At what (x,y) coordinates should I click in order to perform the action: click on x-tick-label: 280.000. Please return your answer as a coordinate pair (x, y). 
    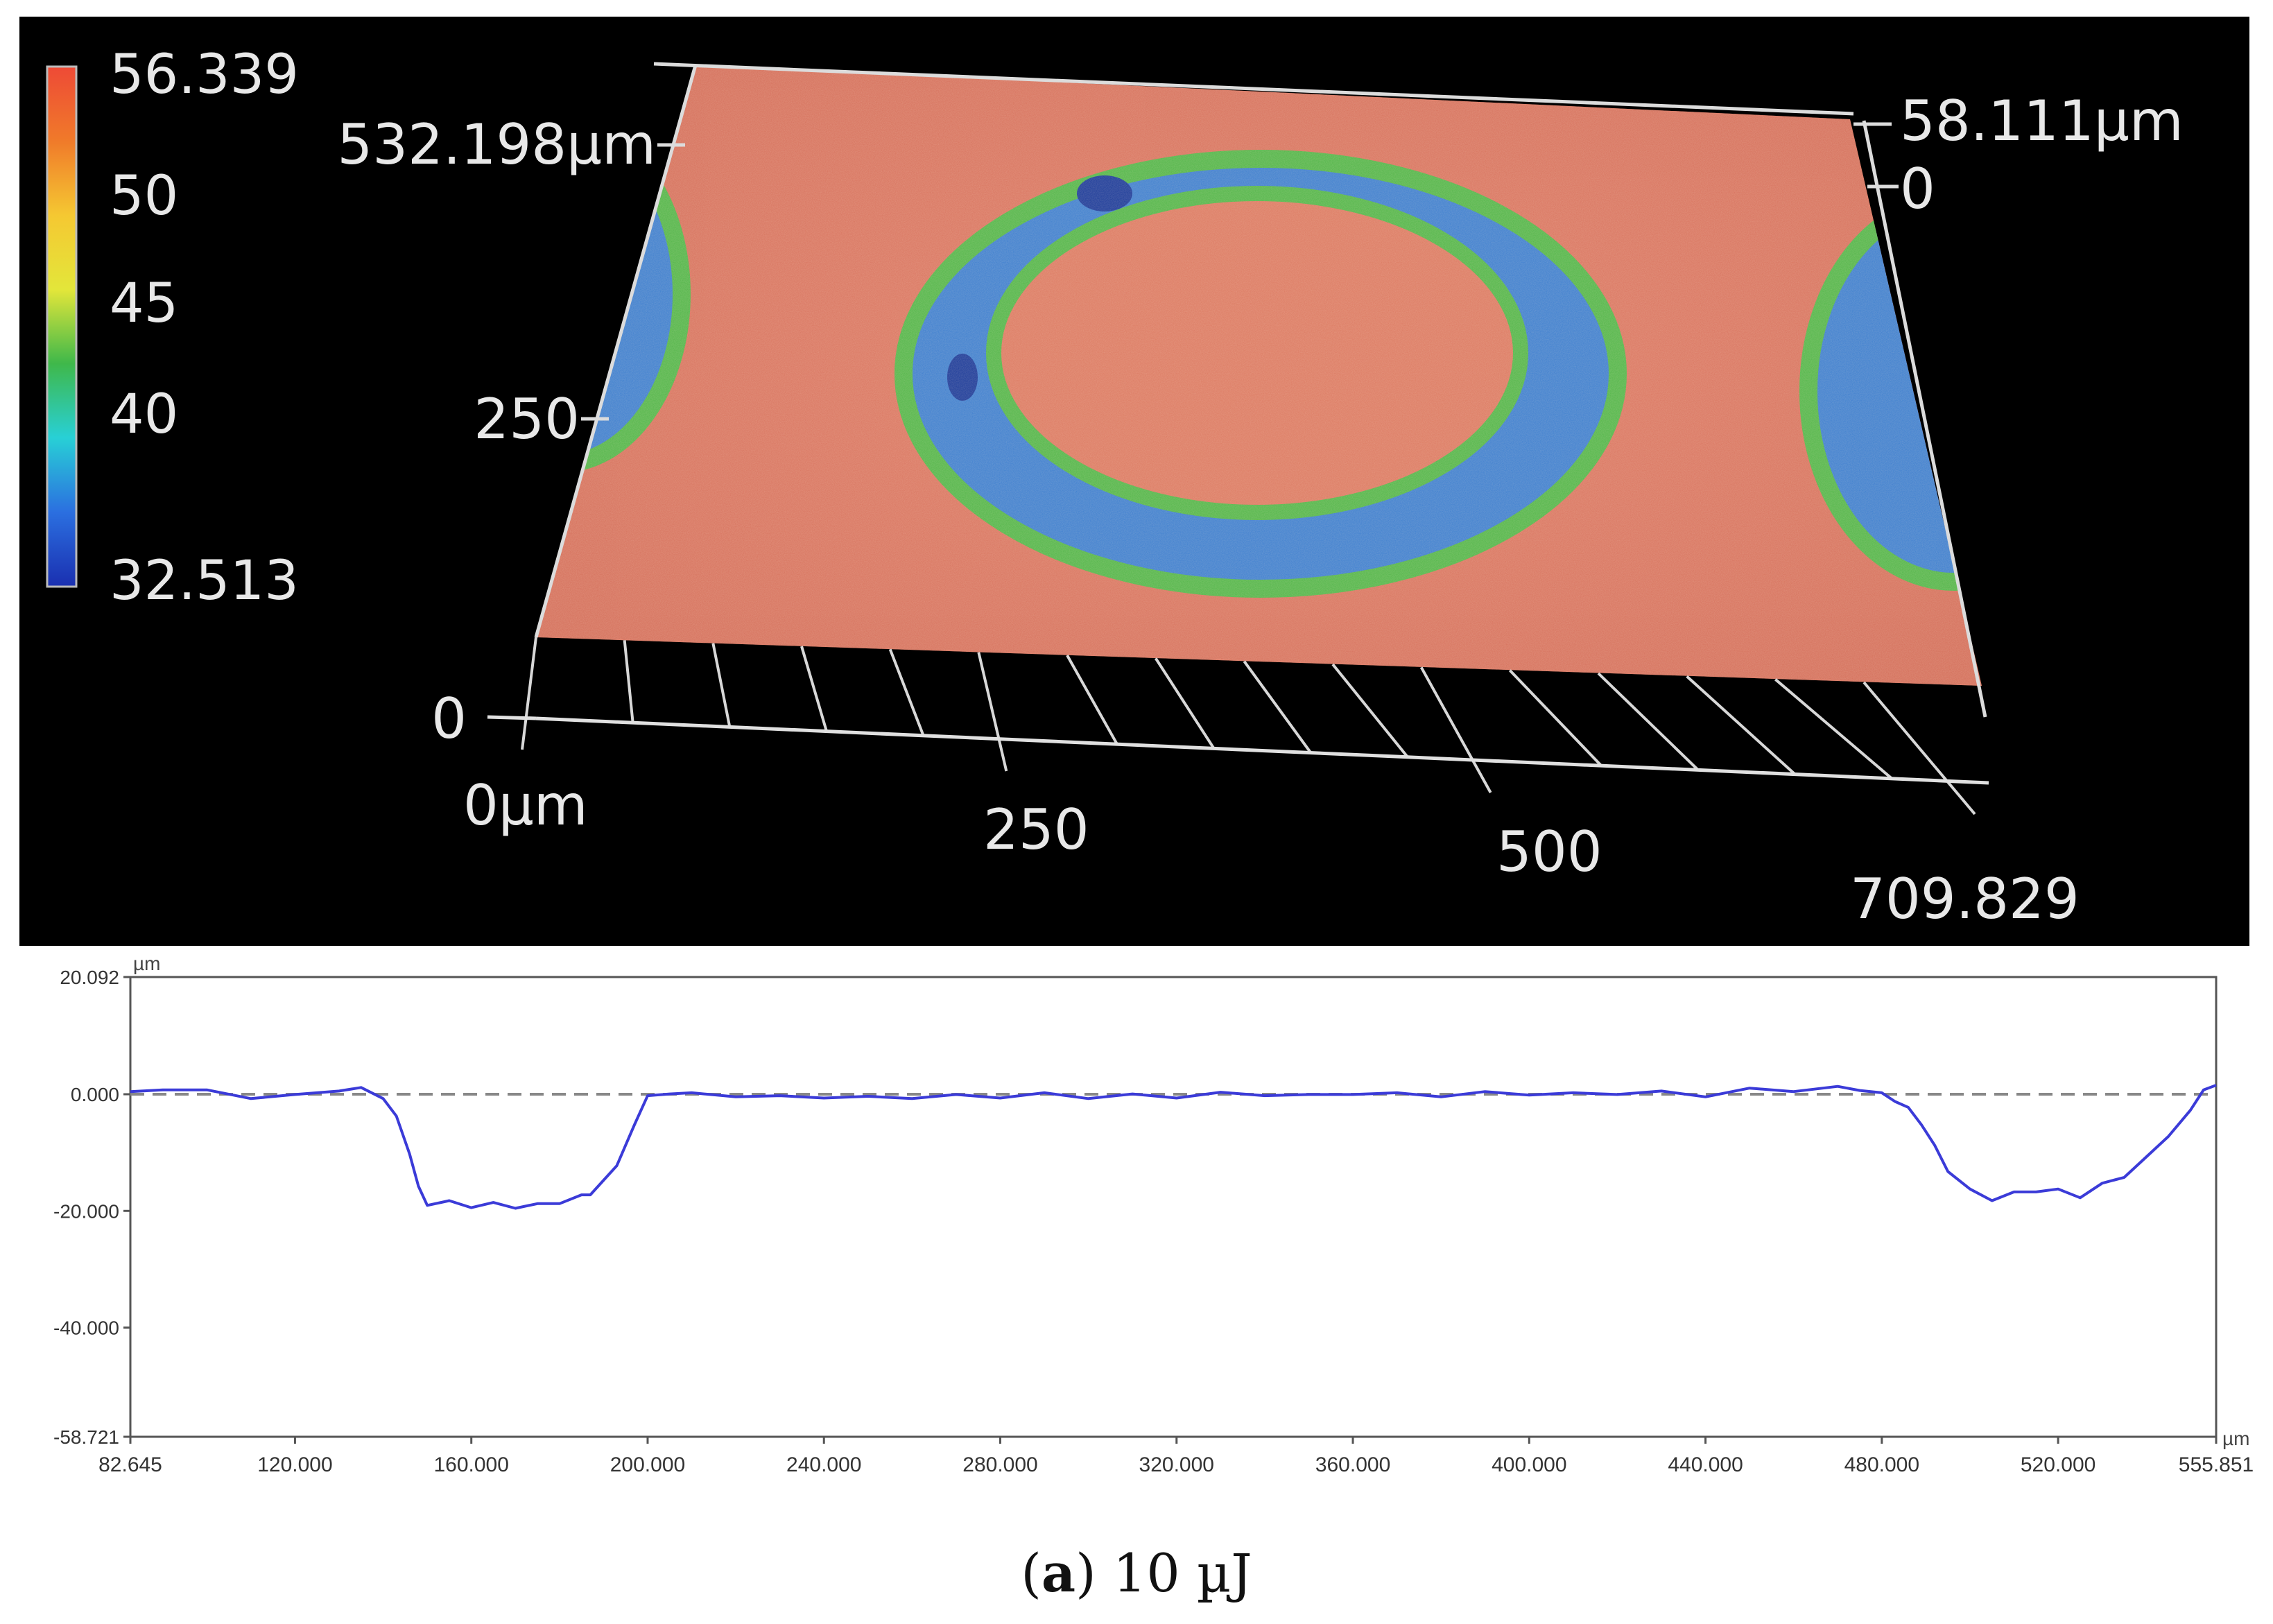
    Looking at the image, I should click on (999, 1465).